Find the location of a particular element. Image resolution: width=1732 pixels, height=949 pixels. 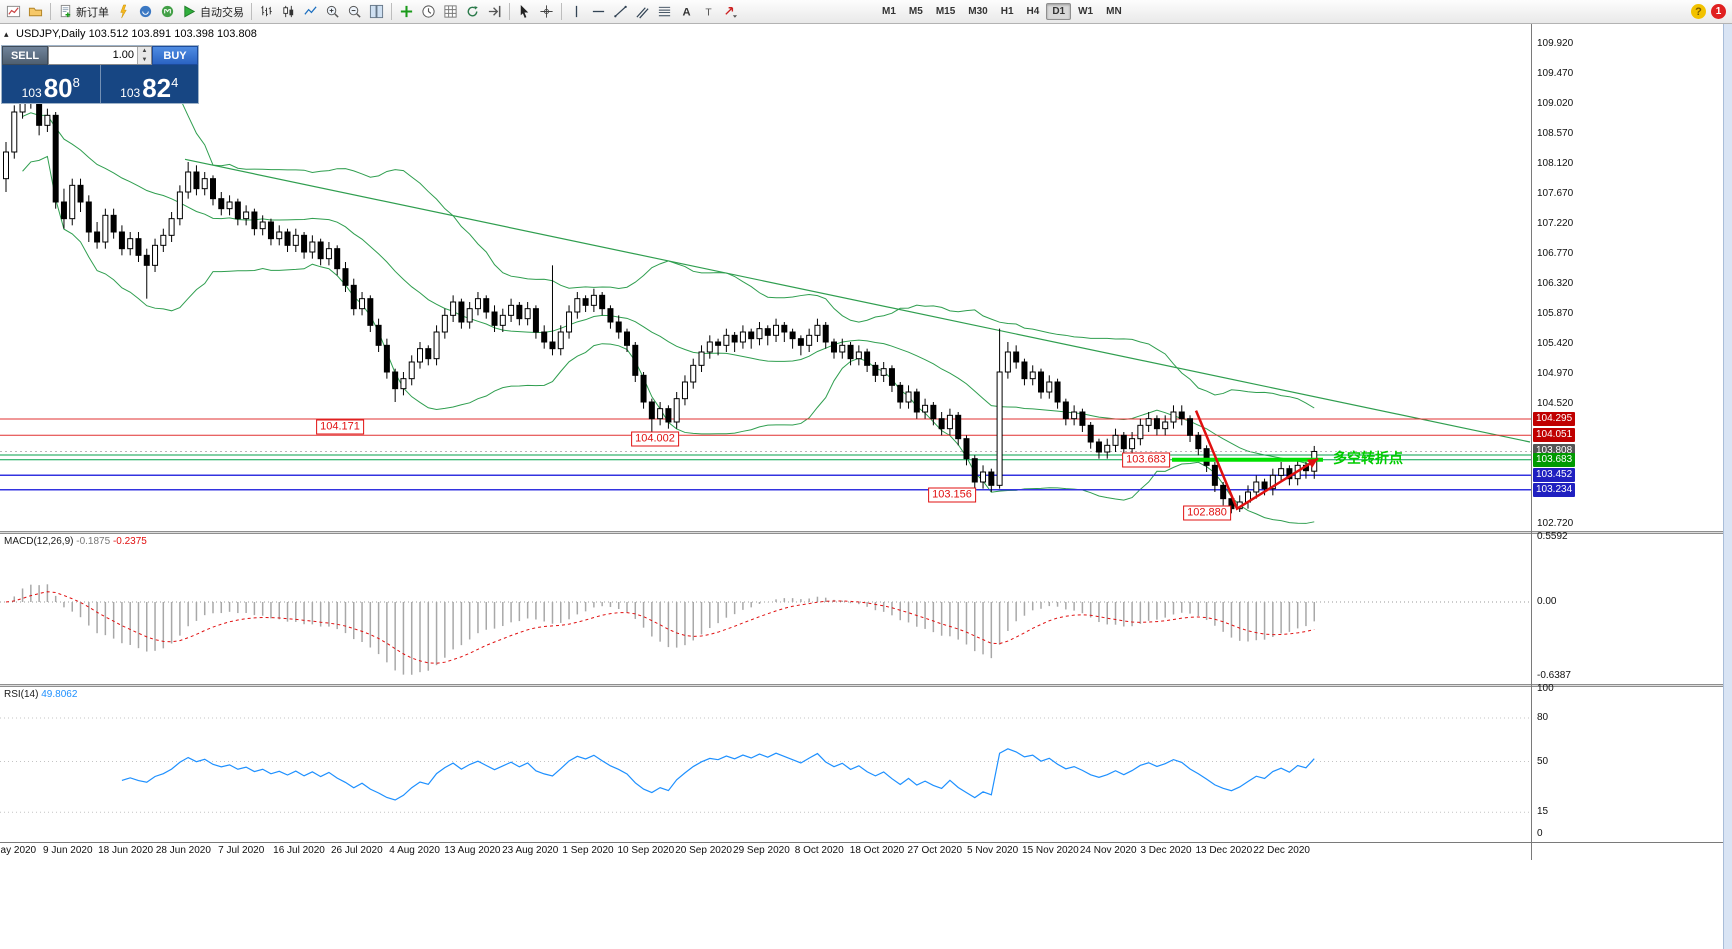

horizontal-line-button is located at coordinates (598, 12).